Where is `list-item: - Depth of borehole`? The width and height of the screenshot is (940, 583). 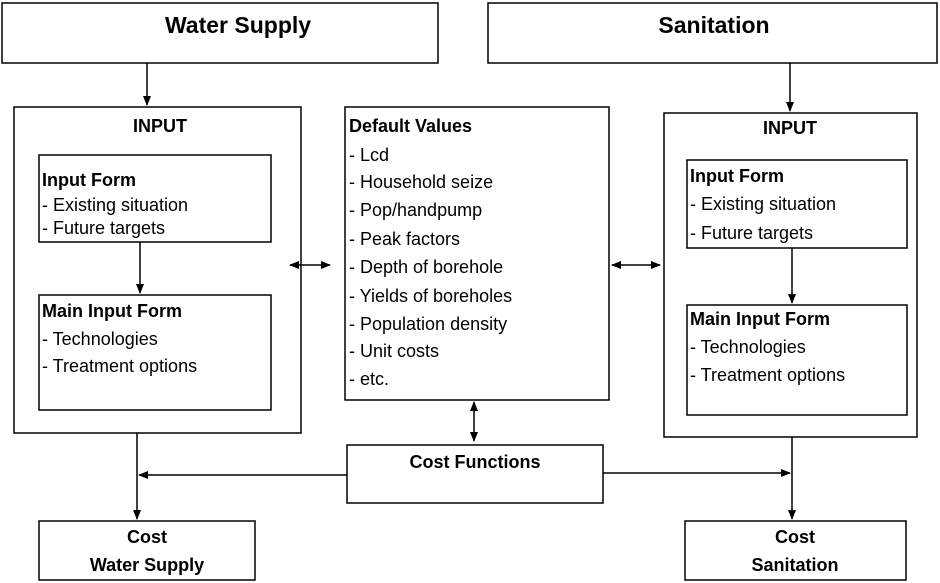 list-item: - Depth of borehole is located at coordinates (426, 267).